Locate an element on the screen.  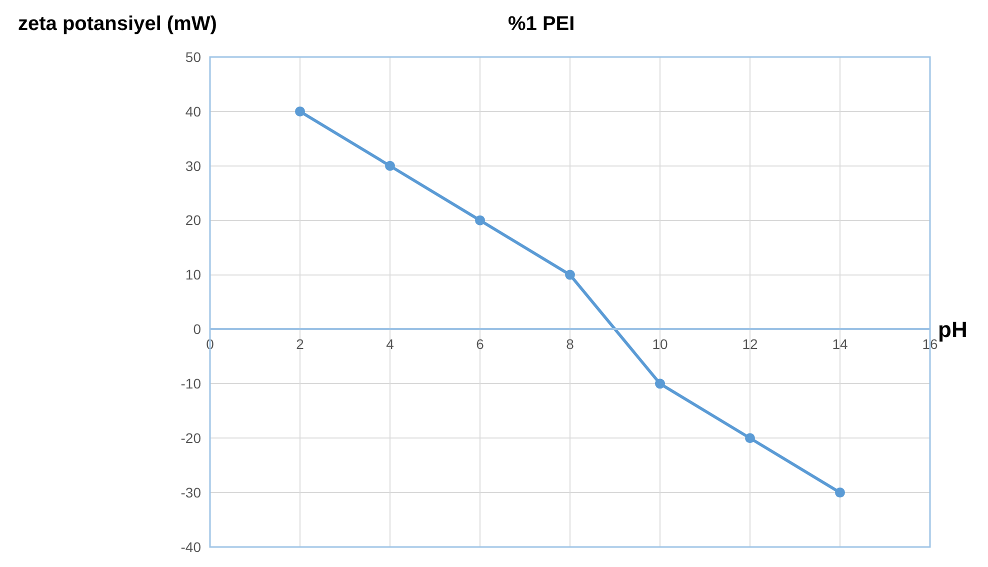
x-axis-title: pH is located at coordinates (953, 329).